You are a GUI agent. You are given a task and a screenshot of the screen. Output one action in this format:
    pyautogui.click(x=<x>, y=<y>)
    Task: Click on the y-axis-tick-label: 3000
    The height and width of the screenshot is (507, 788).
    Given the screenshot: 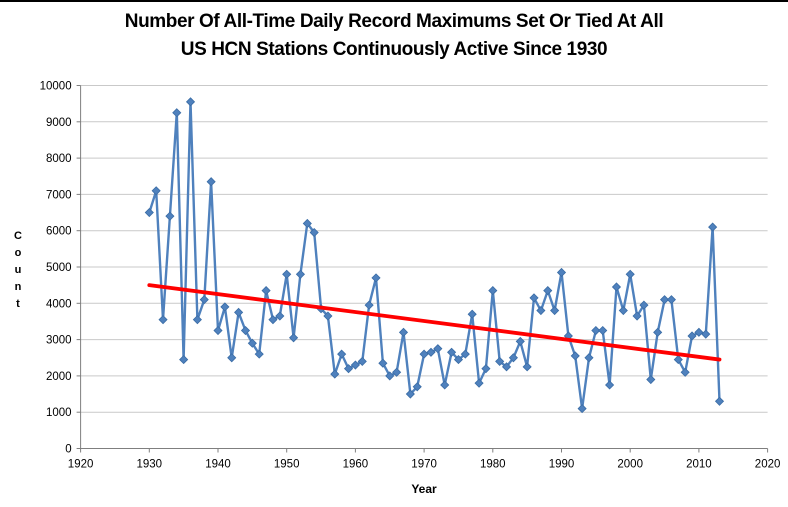 What is the action you would take?
    pyautogui.click(x=59, y=341)
    